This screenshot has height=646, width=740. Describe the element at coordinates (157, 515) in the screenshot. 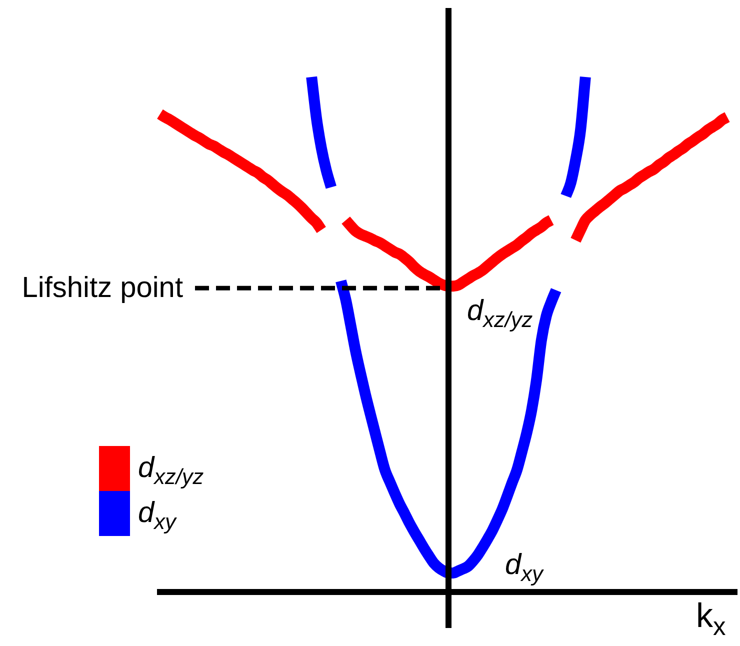

I see `legend-label: d$_{xy}$` at that location.